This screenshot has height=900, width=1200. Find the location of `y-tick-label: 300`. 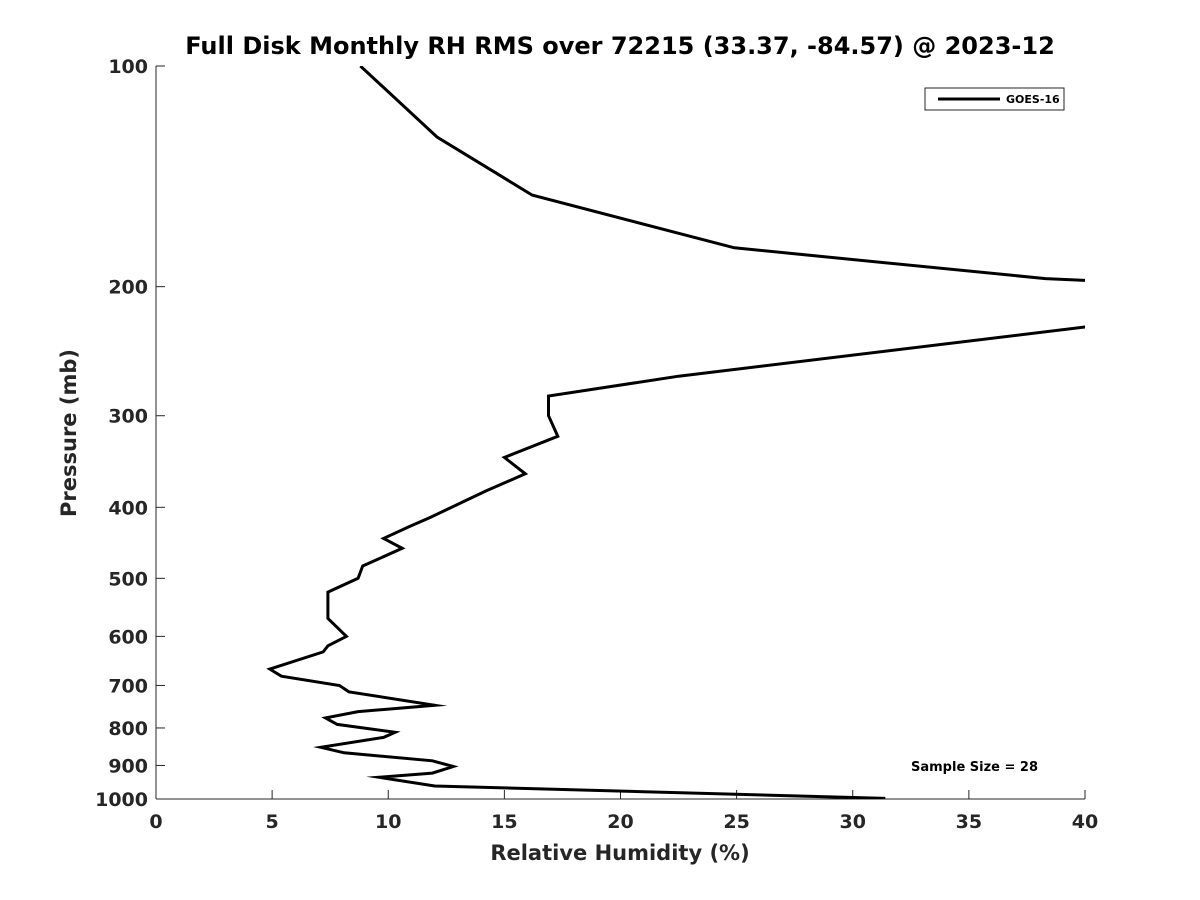

y-tick-label: 300 is located at coordinates (128, 417).